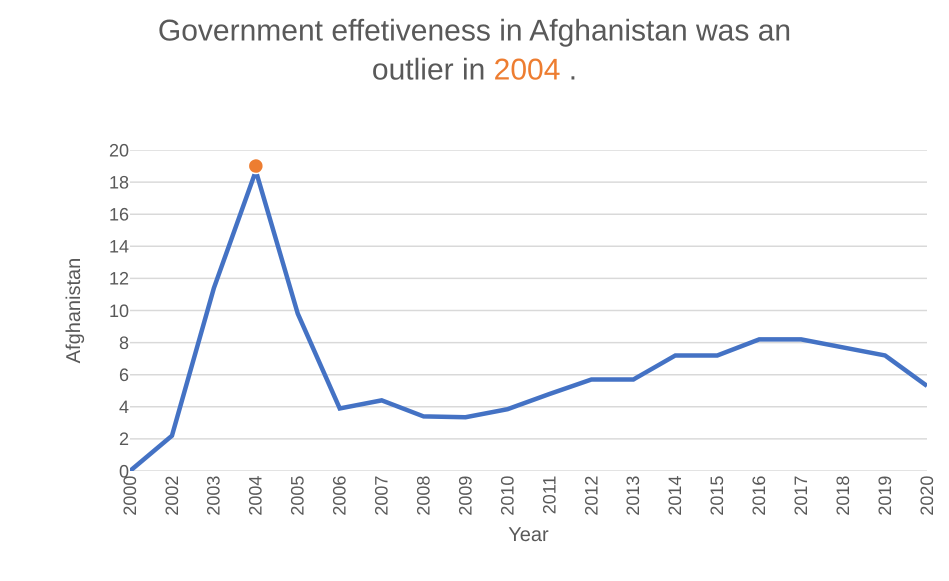  Describe the element at coordinates (123, 375) in the screenshot. I see `y-tick-label: 6` at that location.